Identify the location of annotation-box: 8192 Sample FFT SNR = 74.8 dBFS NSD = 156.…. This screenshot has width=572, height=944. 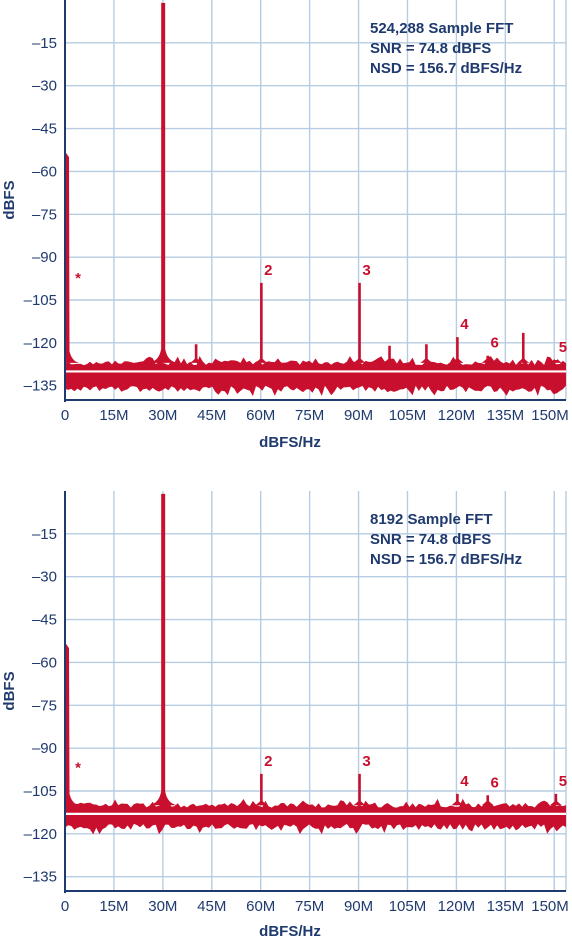
(446, 539).